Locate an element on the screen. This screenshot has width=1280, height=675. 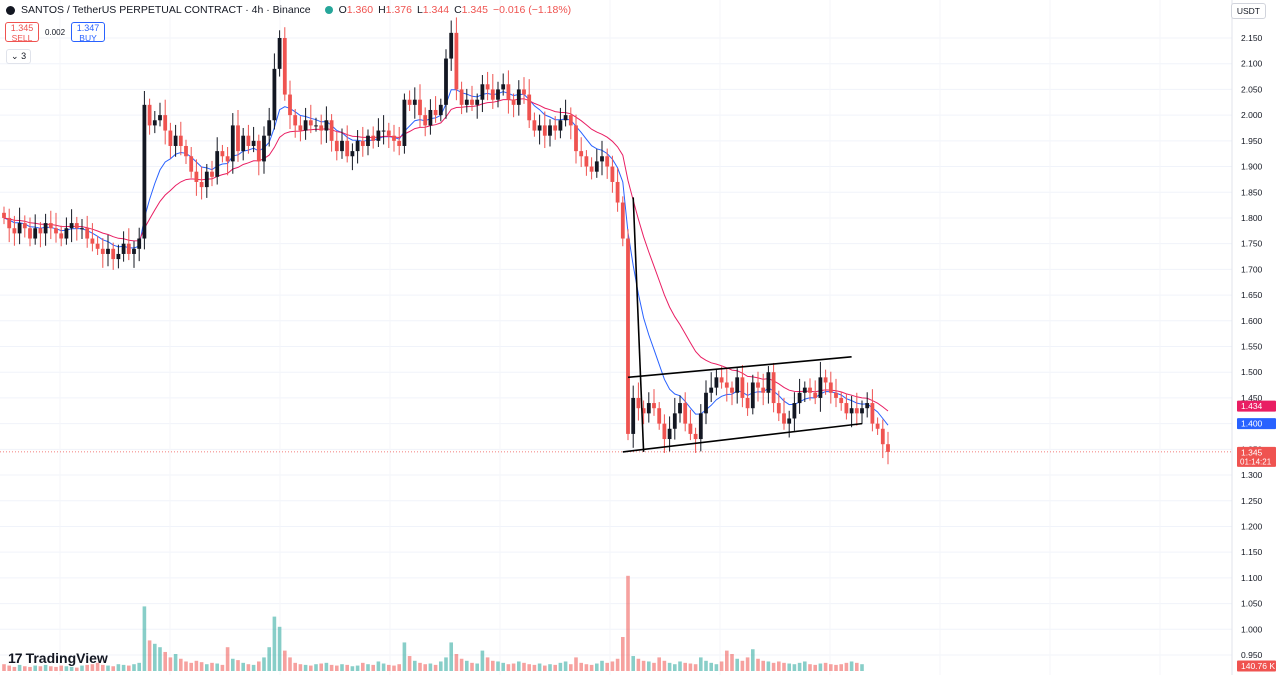
symbol-logo-icon is located at coordinates (10, 10).